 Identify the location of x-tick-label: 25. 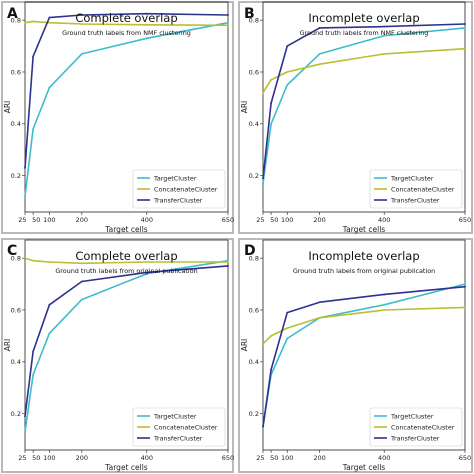
(260, 220).